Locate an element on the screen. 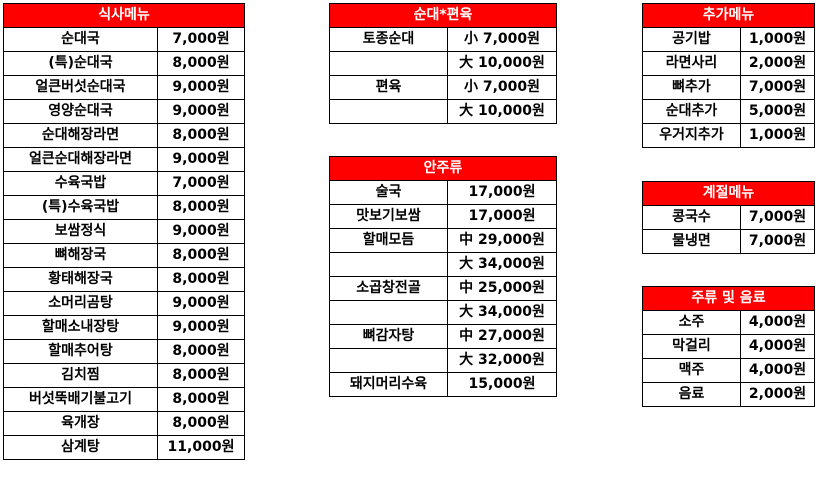 The height and width of the screenshot is (494, 821). meal-menu-row: 영양순대국 9,000원 is located at coordinates (124, 111).